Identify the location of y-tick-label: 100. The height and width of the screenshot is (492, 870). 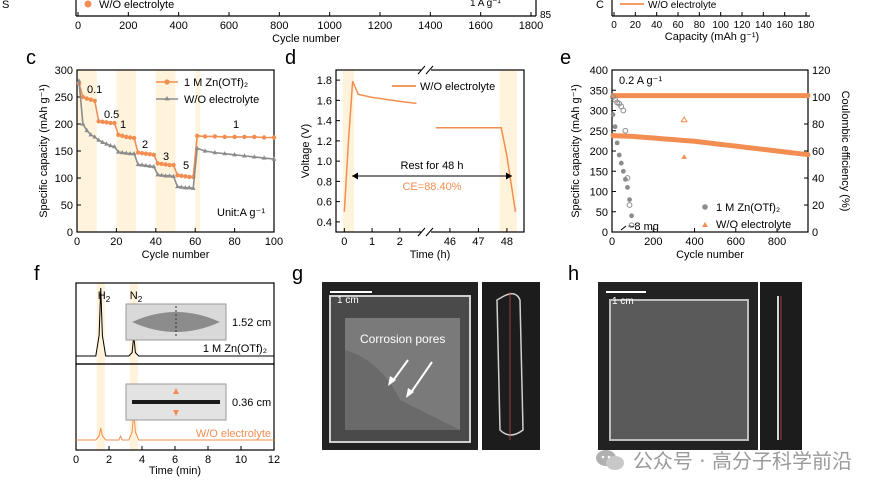
(64, 179).